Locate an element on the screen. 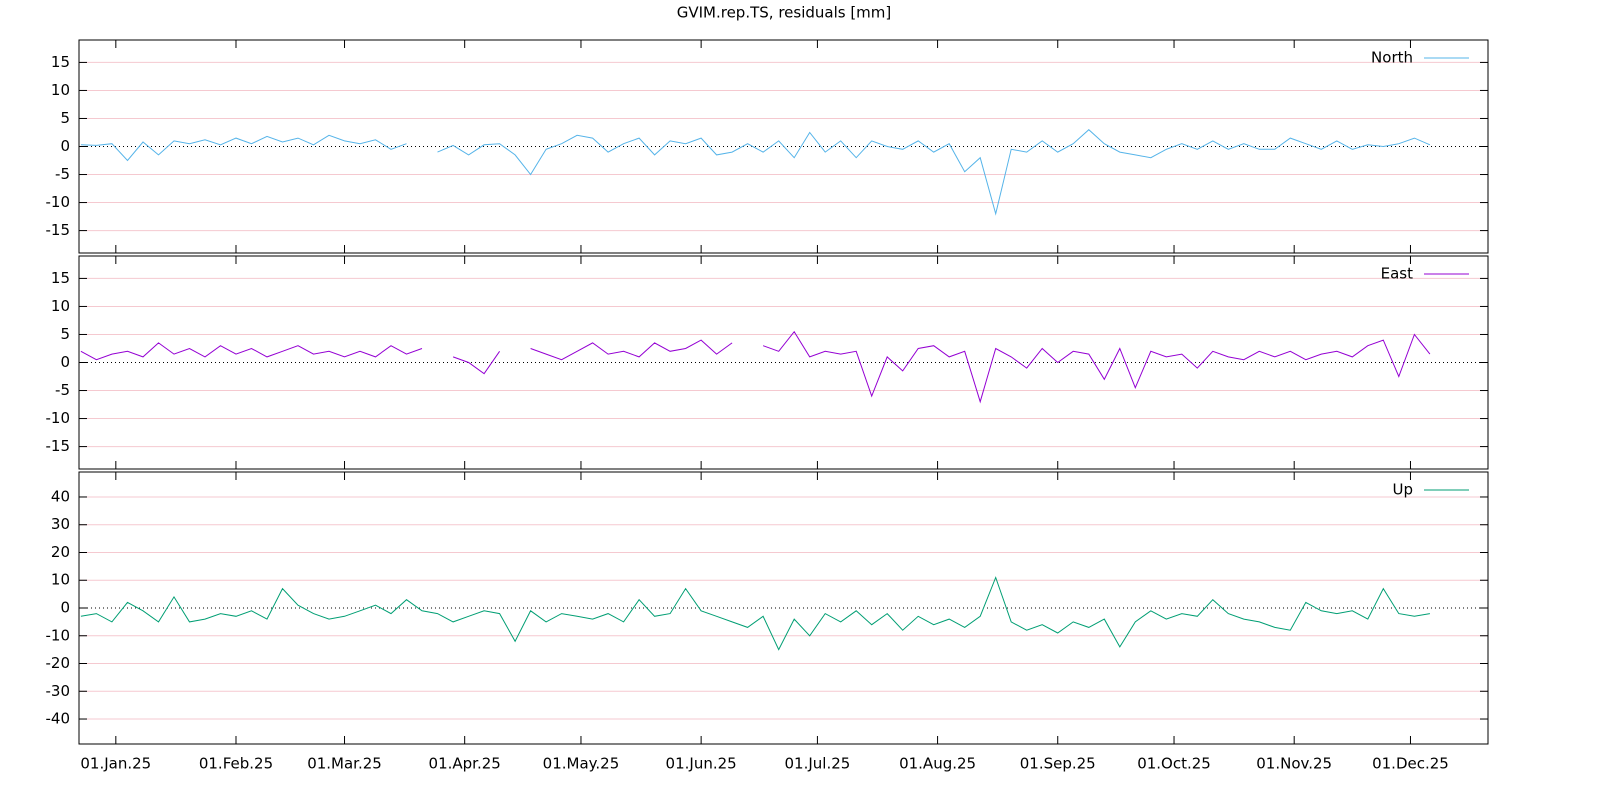  y-tick-label: -30 is located at coordinates (58, 691).